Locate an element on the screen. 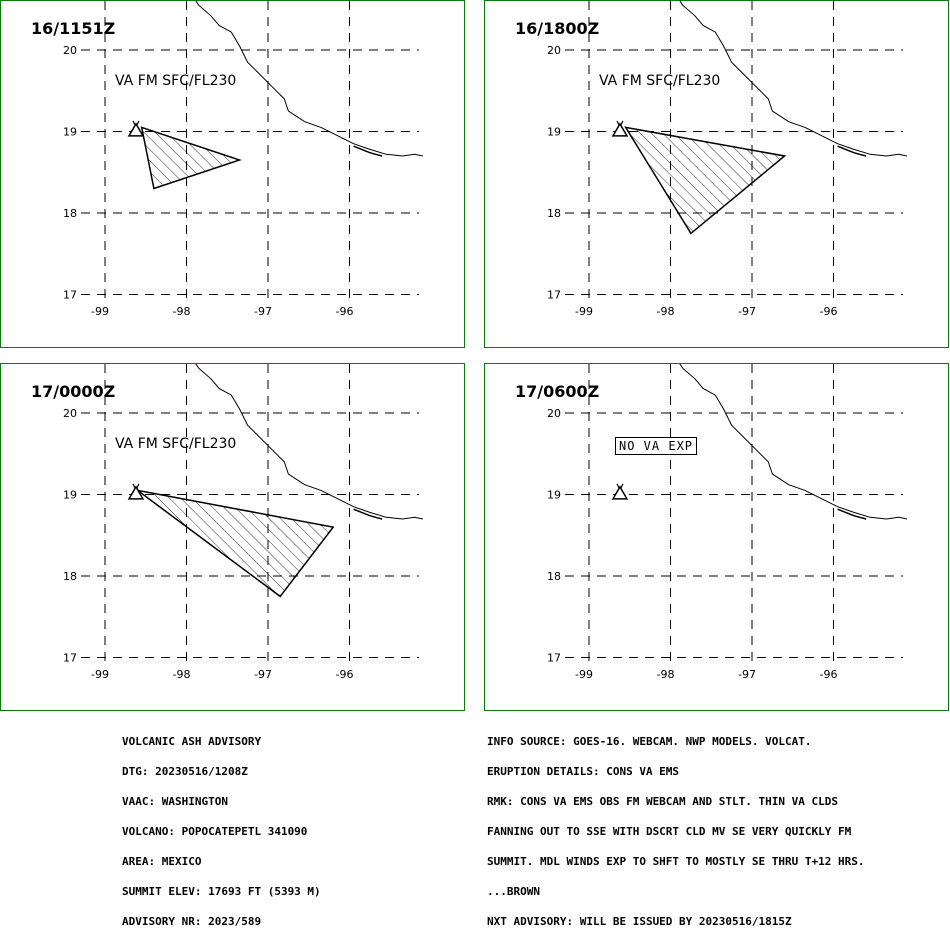 Image resolution: width=950 pixels, height=937 pixels. panel-time: 16/1800Z is located at coordinates (557, 28).